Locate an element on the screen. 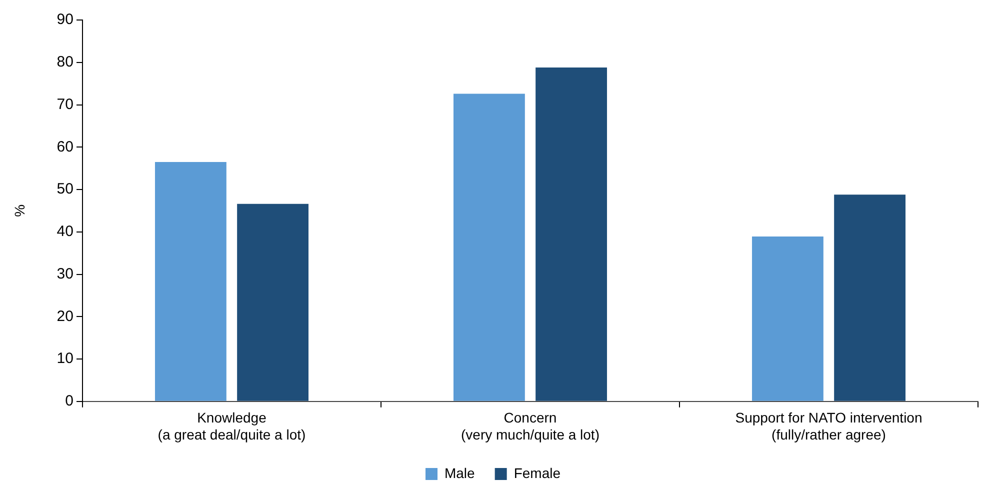 This screenshot has height=499, width=997. y-tick-label: 50 is located at coordinates (65, 189).